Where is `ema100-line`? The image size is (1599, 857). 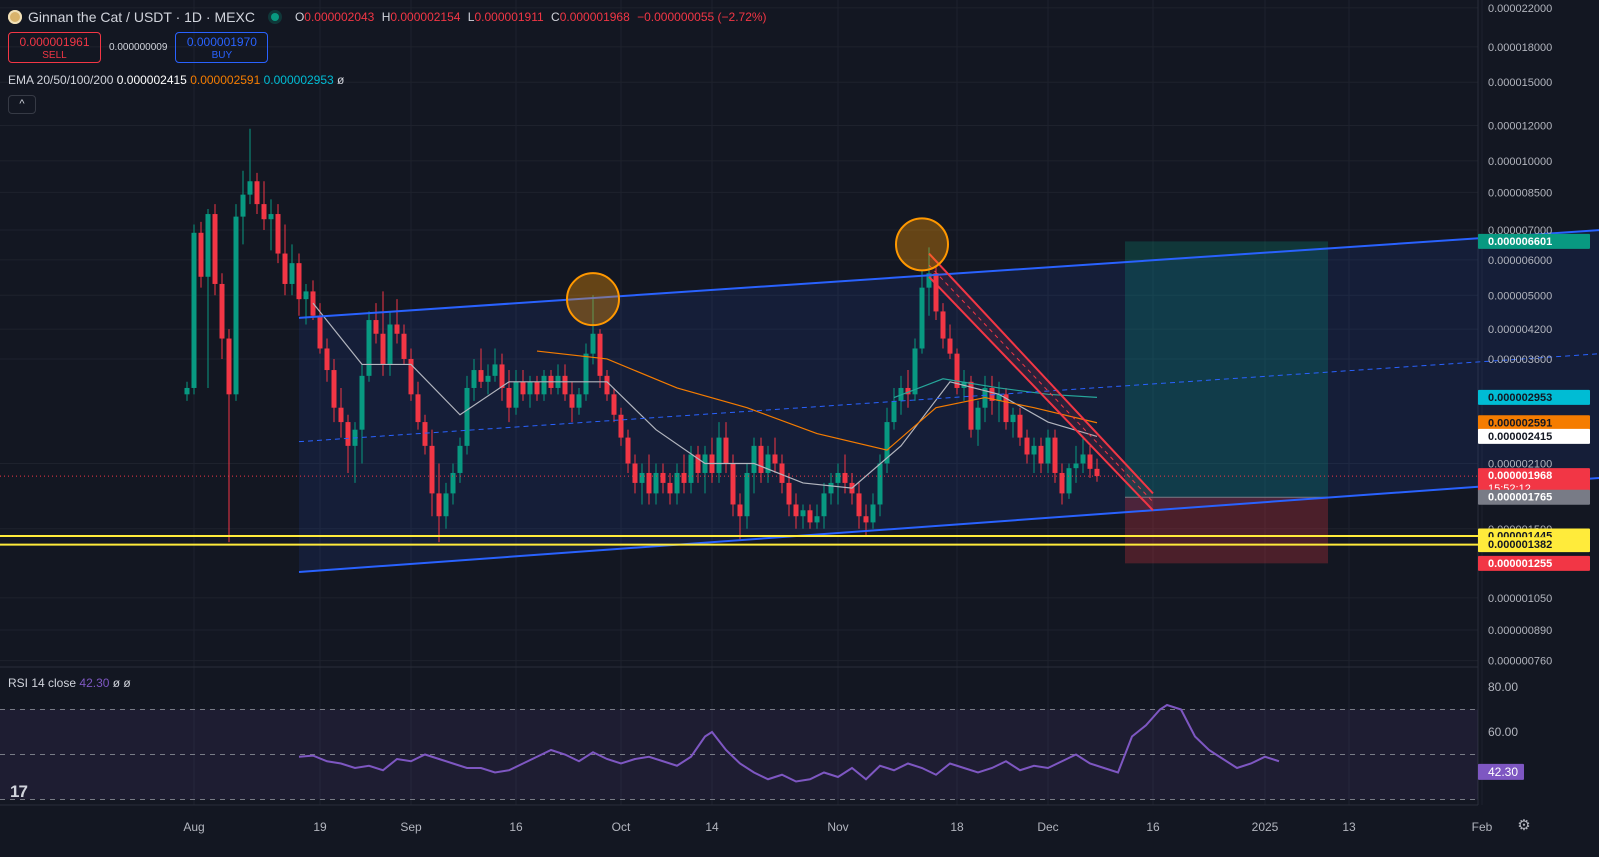
ema100-line is located at coordinates (995, 388).